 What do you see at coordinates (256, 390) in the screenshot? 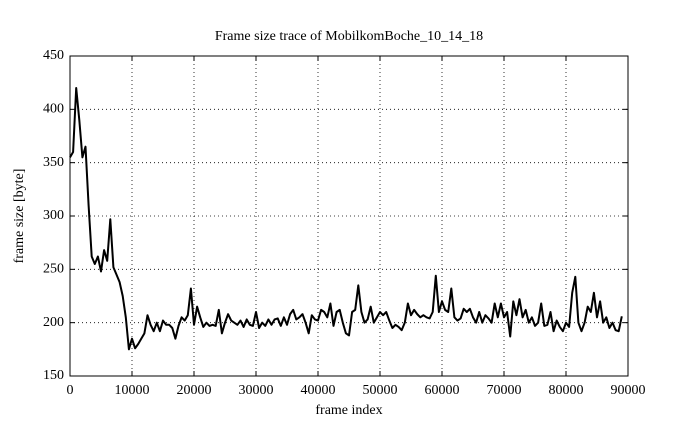
I see `x-tick-label: 30000` at bounding box center [256, 390].